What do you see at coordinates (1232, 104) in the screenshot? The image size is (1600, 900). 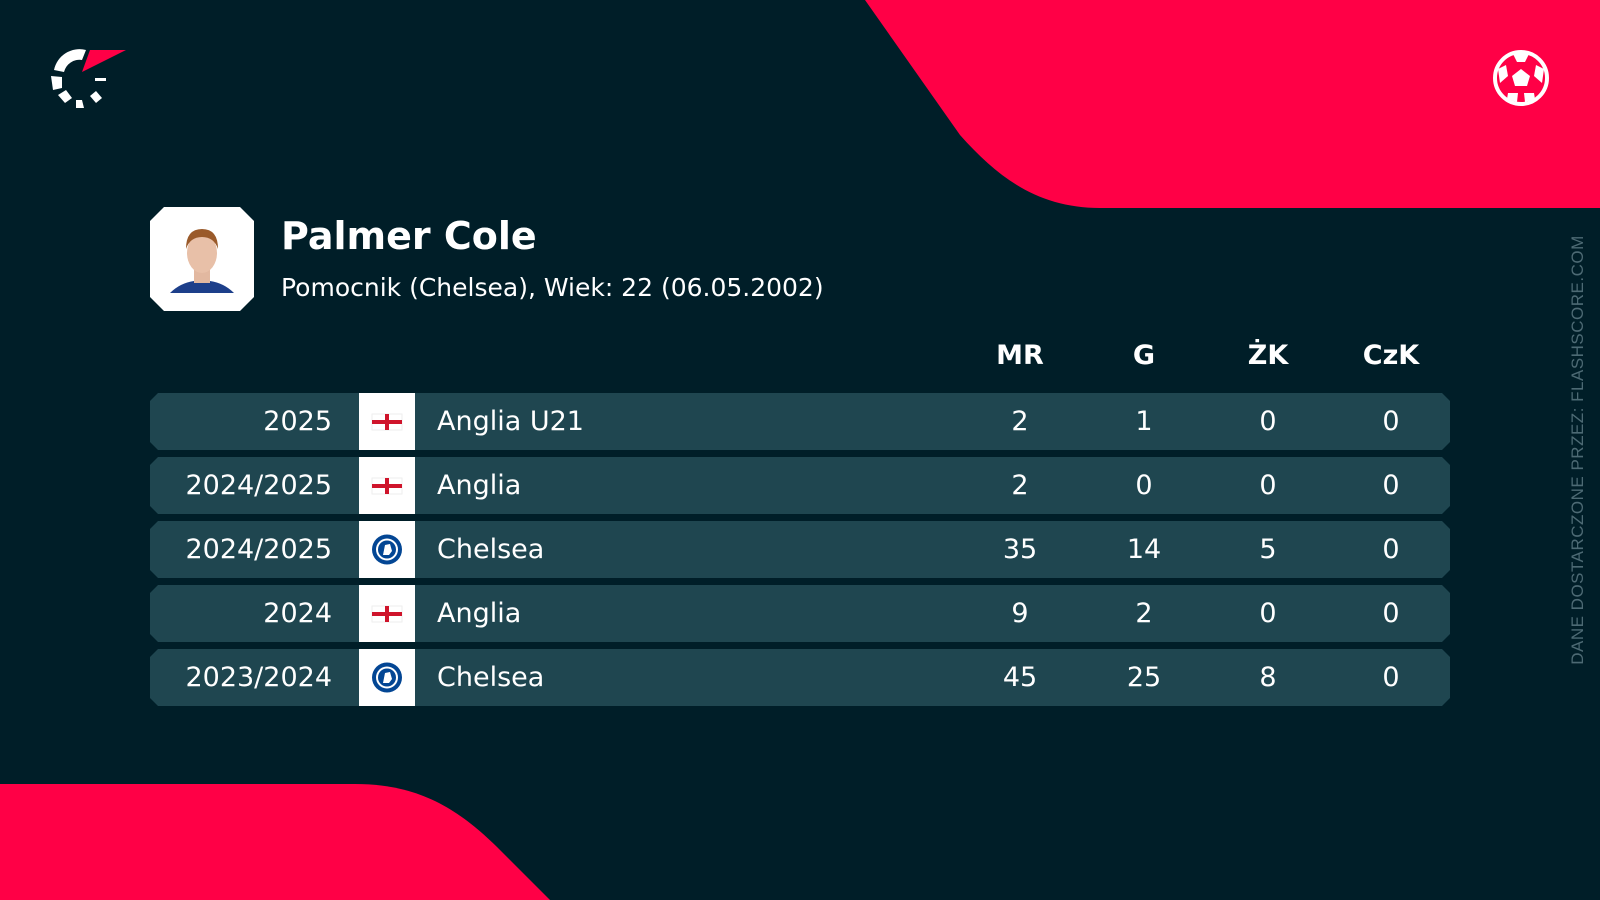 I see `top-right-accent` at bounding box center [1232, 104].